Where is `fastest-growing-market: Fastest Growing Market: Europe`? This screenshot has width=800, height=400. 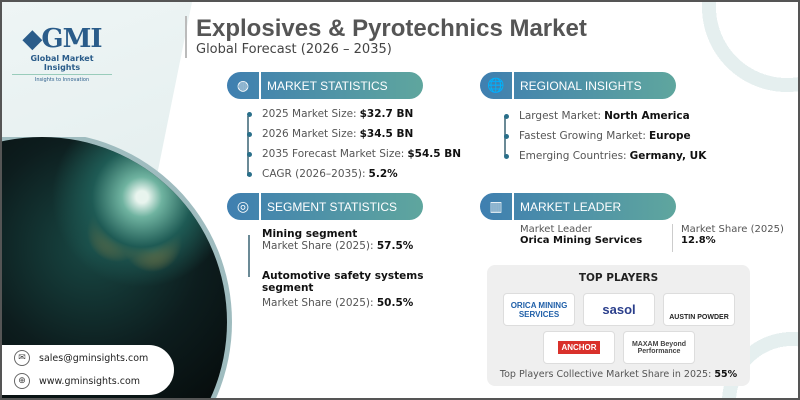
fastest-growing-market: Fastest Growing Market: Europe is located at coordinates (604, 136).